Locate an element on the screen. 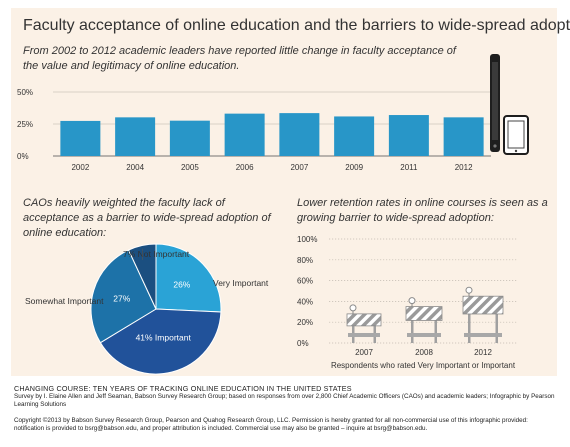 This screenshot has height=447, width=570. barrier-2012 is located at coordinates (483, 314).